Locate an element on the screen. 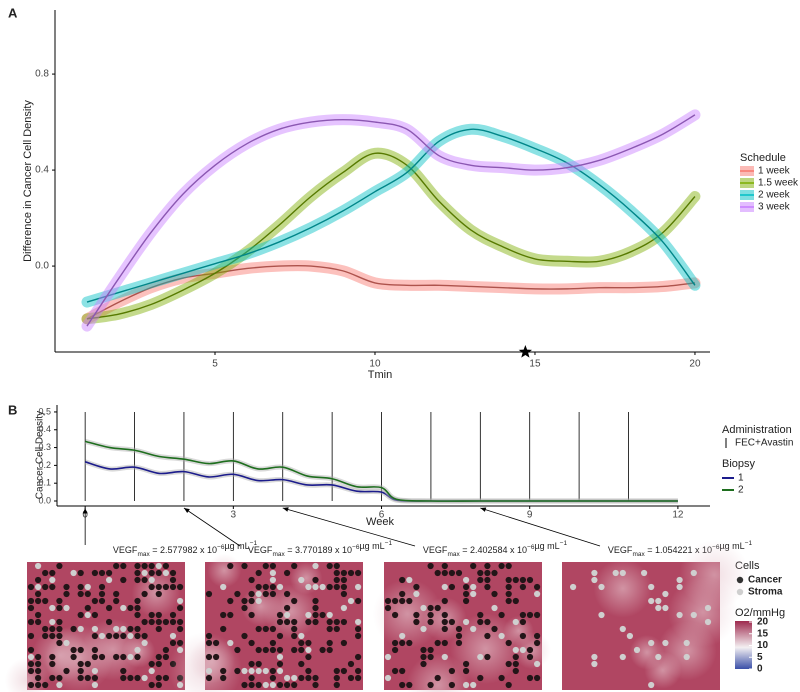  legend-title: Biopsy is located at coordinates (739, 464).